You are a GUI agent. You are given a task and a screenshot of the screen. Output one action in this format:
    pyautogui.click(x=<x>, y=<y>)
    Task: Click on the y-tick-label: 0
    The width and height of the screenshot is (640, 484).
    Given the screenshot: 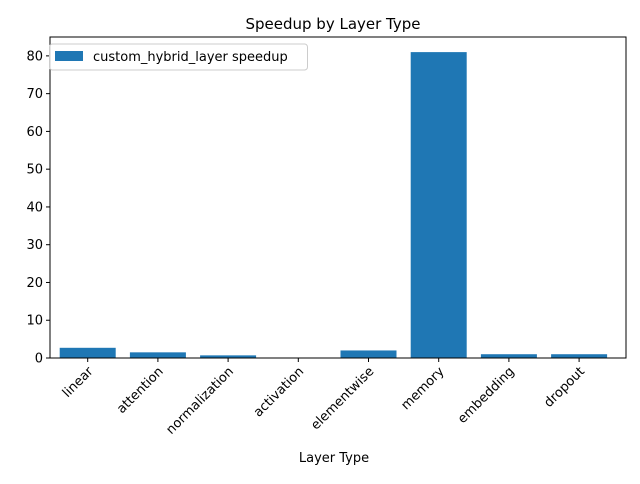 What is the action you would take?
    pyautogui.click(x=39, y=359)
    